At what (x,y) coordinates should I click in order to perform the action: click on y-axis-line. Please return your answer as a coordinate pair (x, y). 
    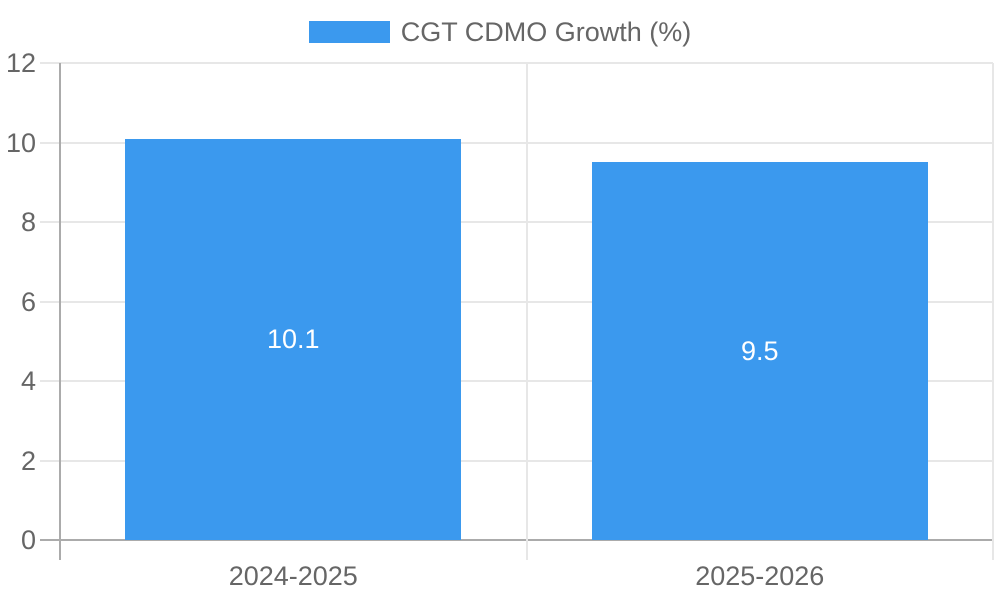
    Looking at the image, I should click on (60, 311).